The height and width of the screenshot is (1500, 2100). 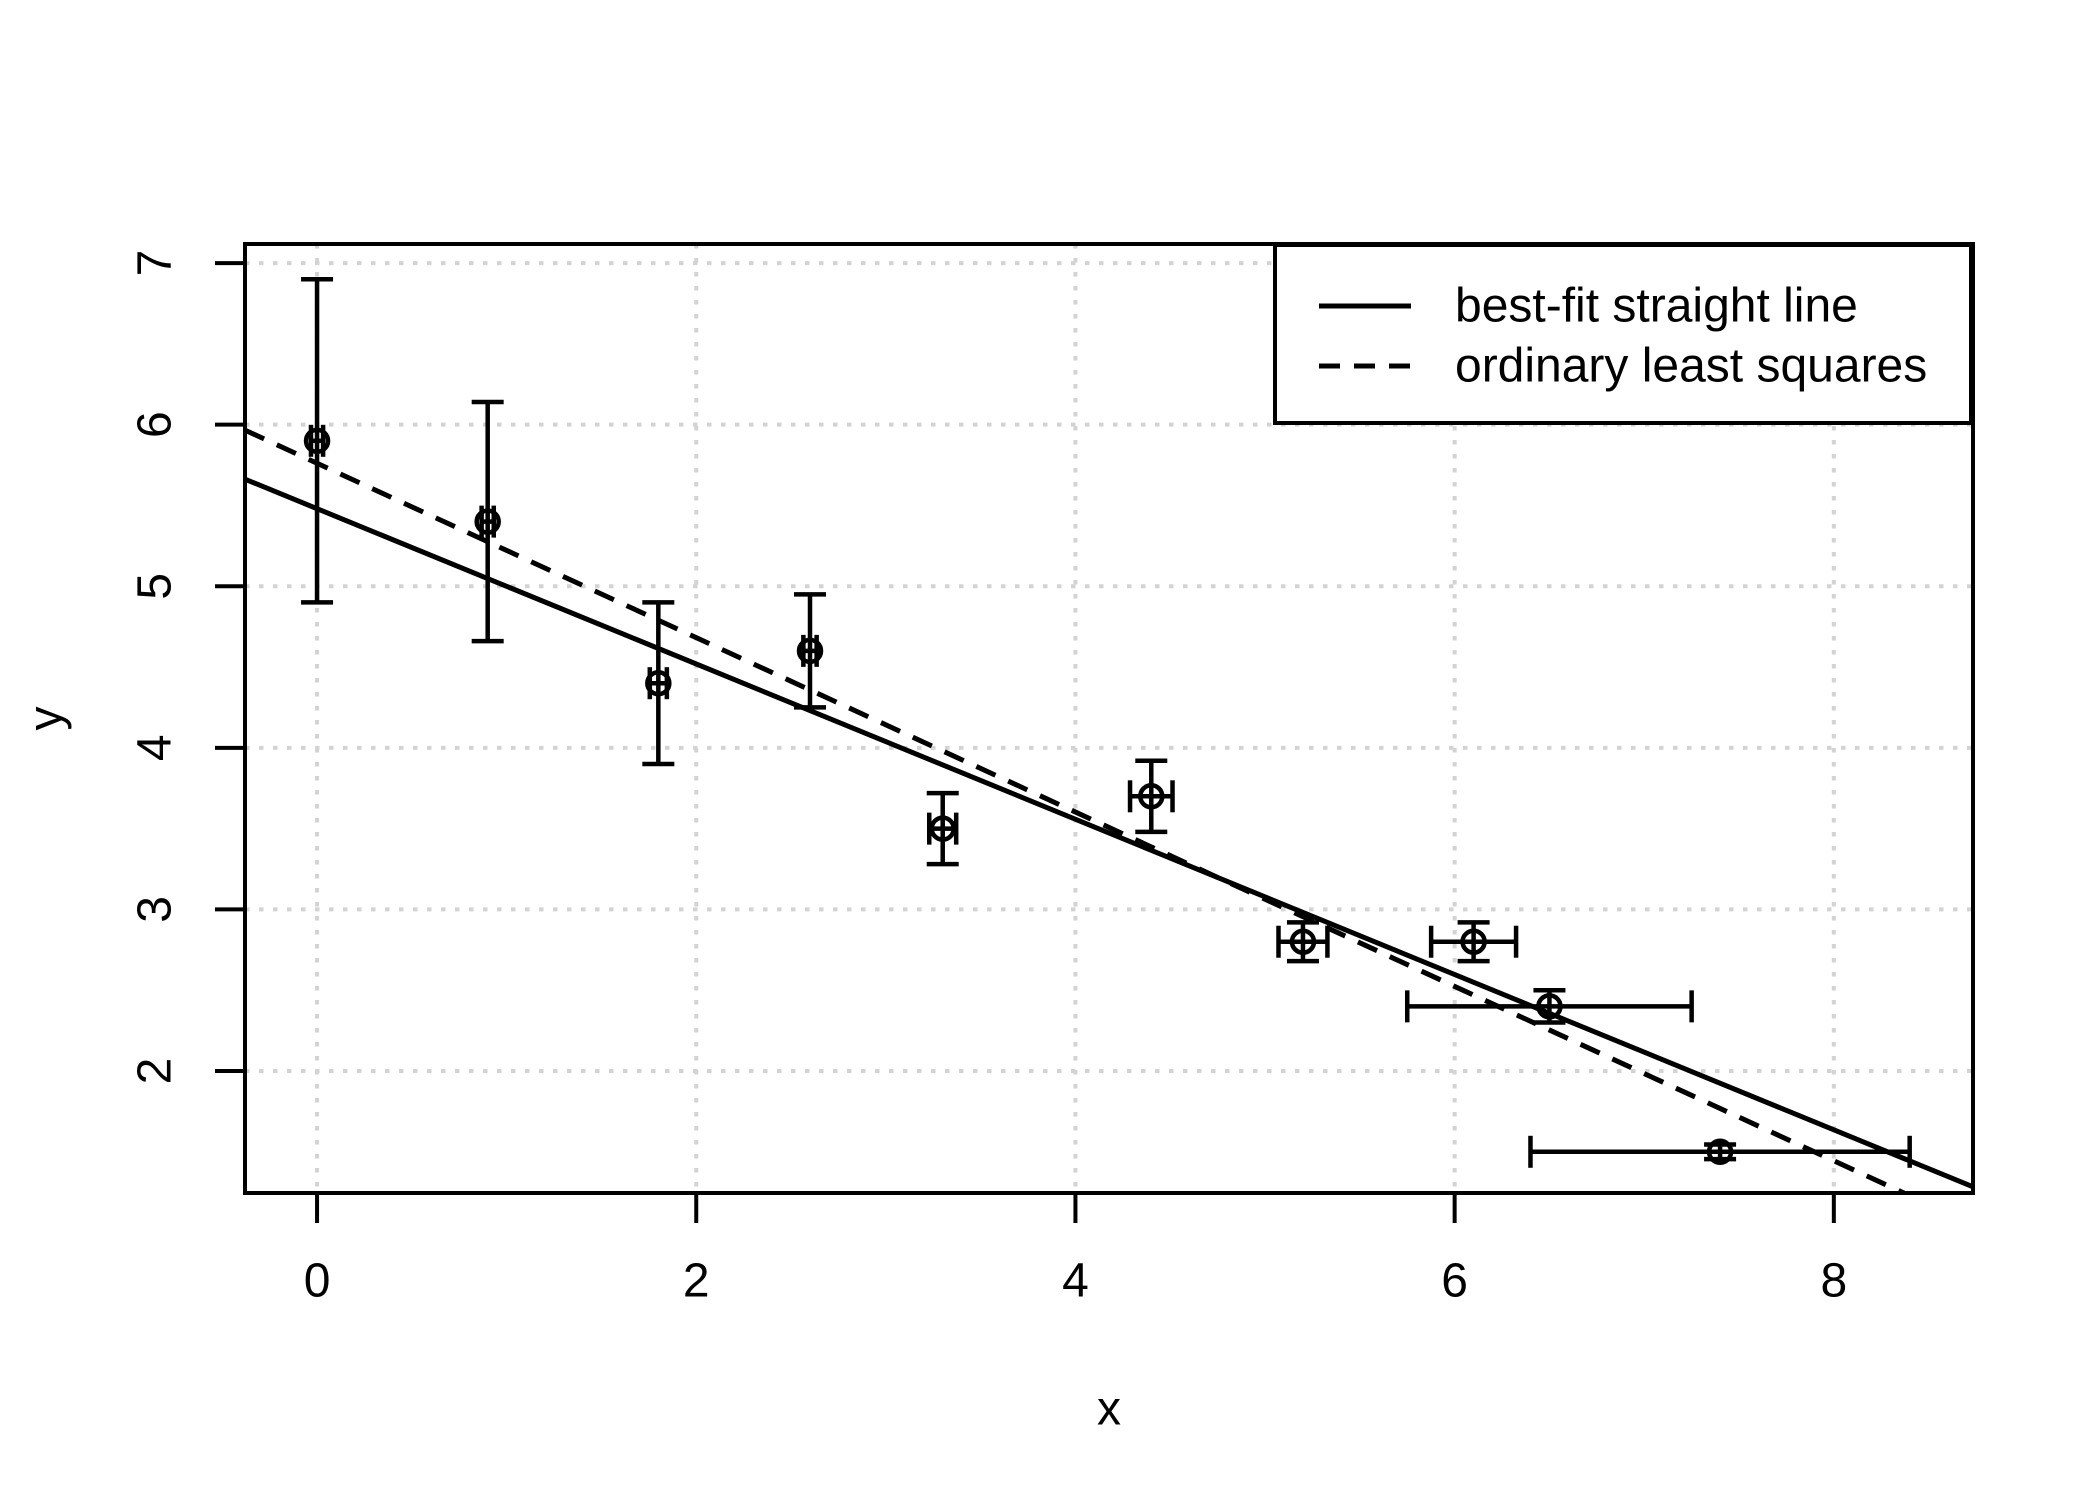 What do you see at coordinates (1833, 1281) in the screenshot?
I see `x-tick-label: 8` at bounding box center [1833, 1281].